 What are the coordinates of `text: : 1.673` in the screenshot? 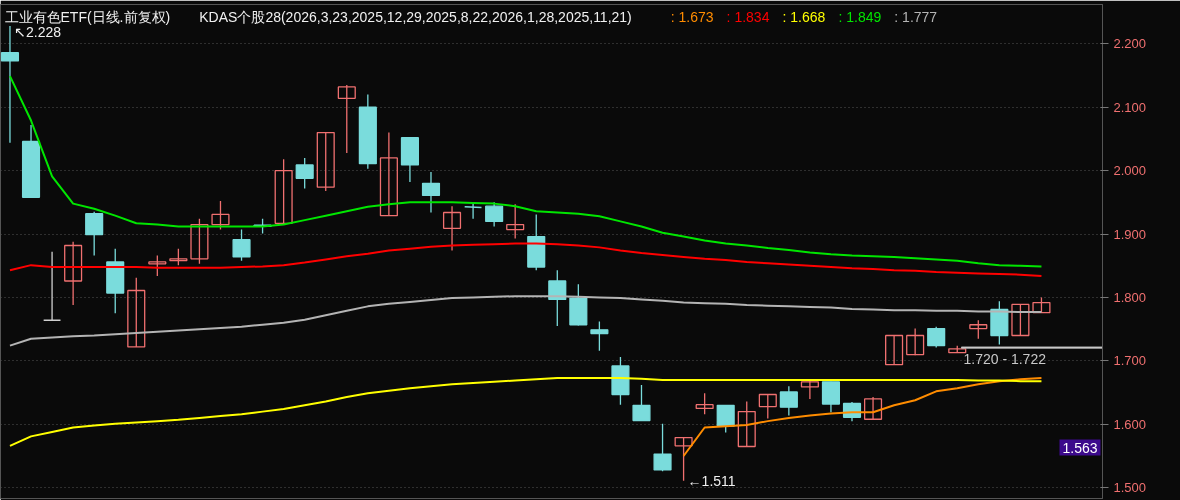 It's located at (692, 16).